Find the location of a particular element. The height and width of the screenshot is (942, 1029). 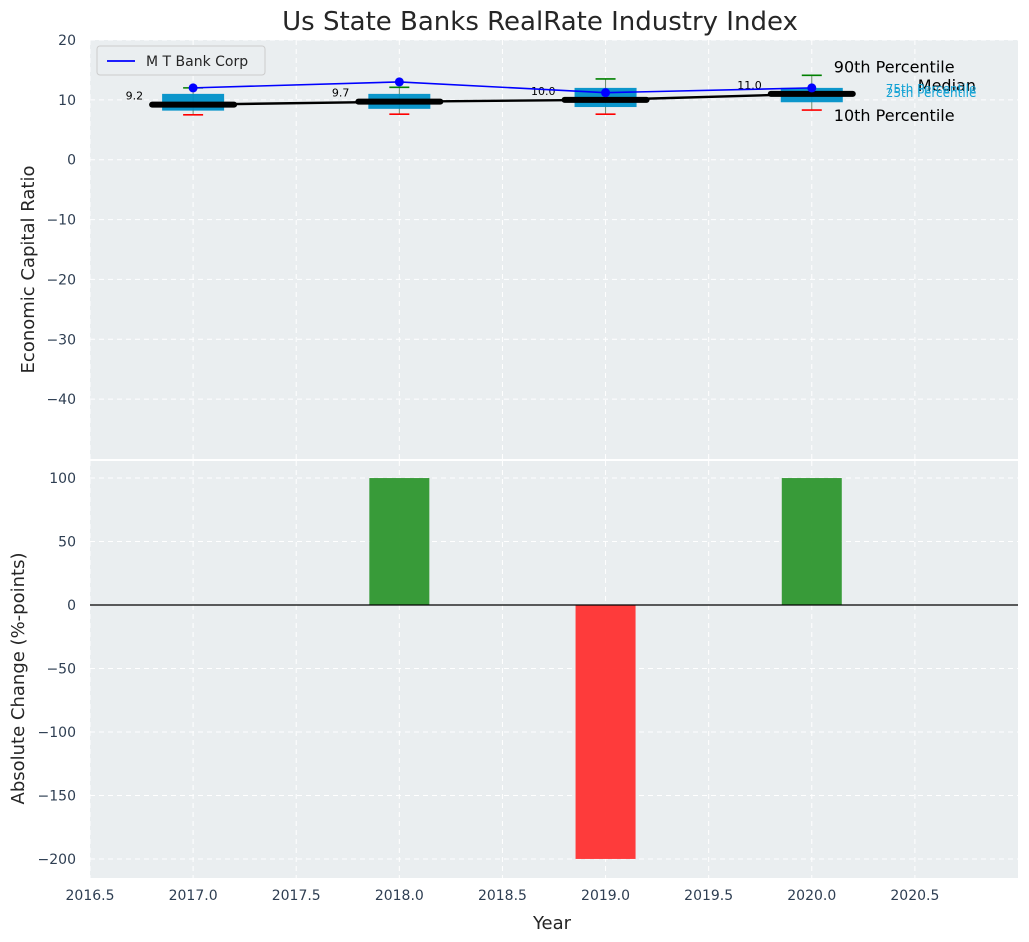

q3-annotation: 75th Percentile is located at coordinates (931, 89).